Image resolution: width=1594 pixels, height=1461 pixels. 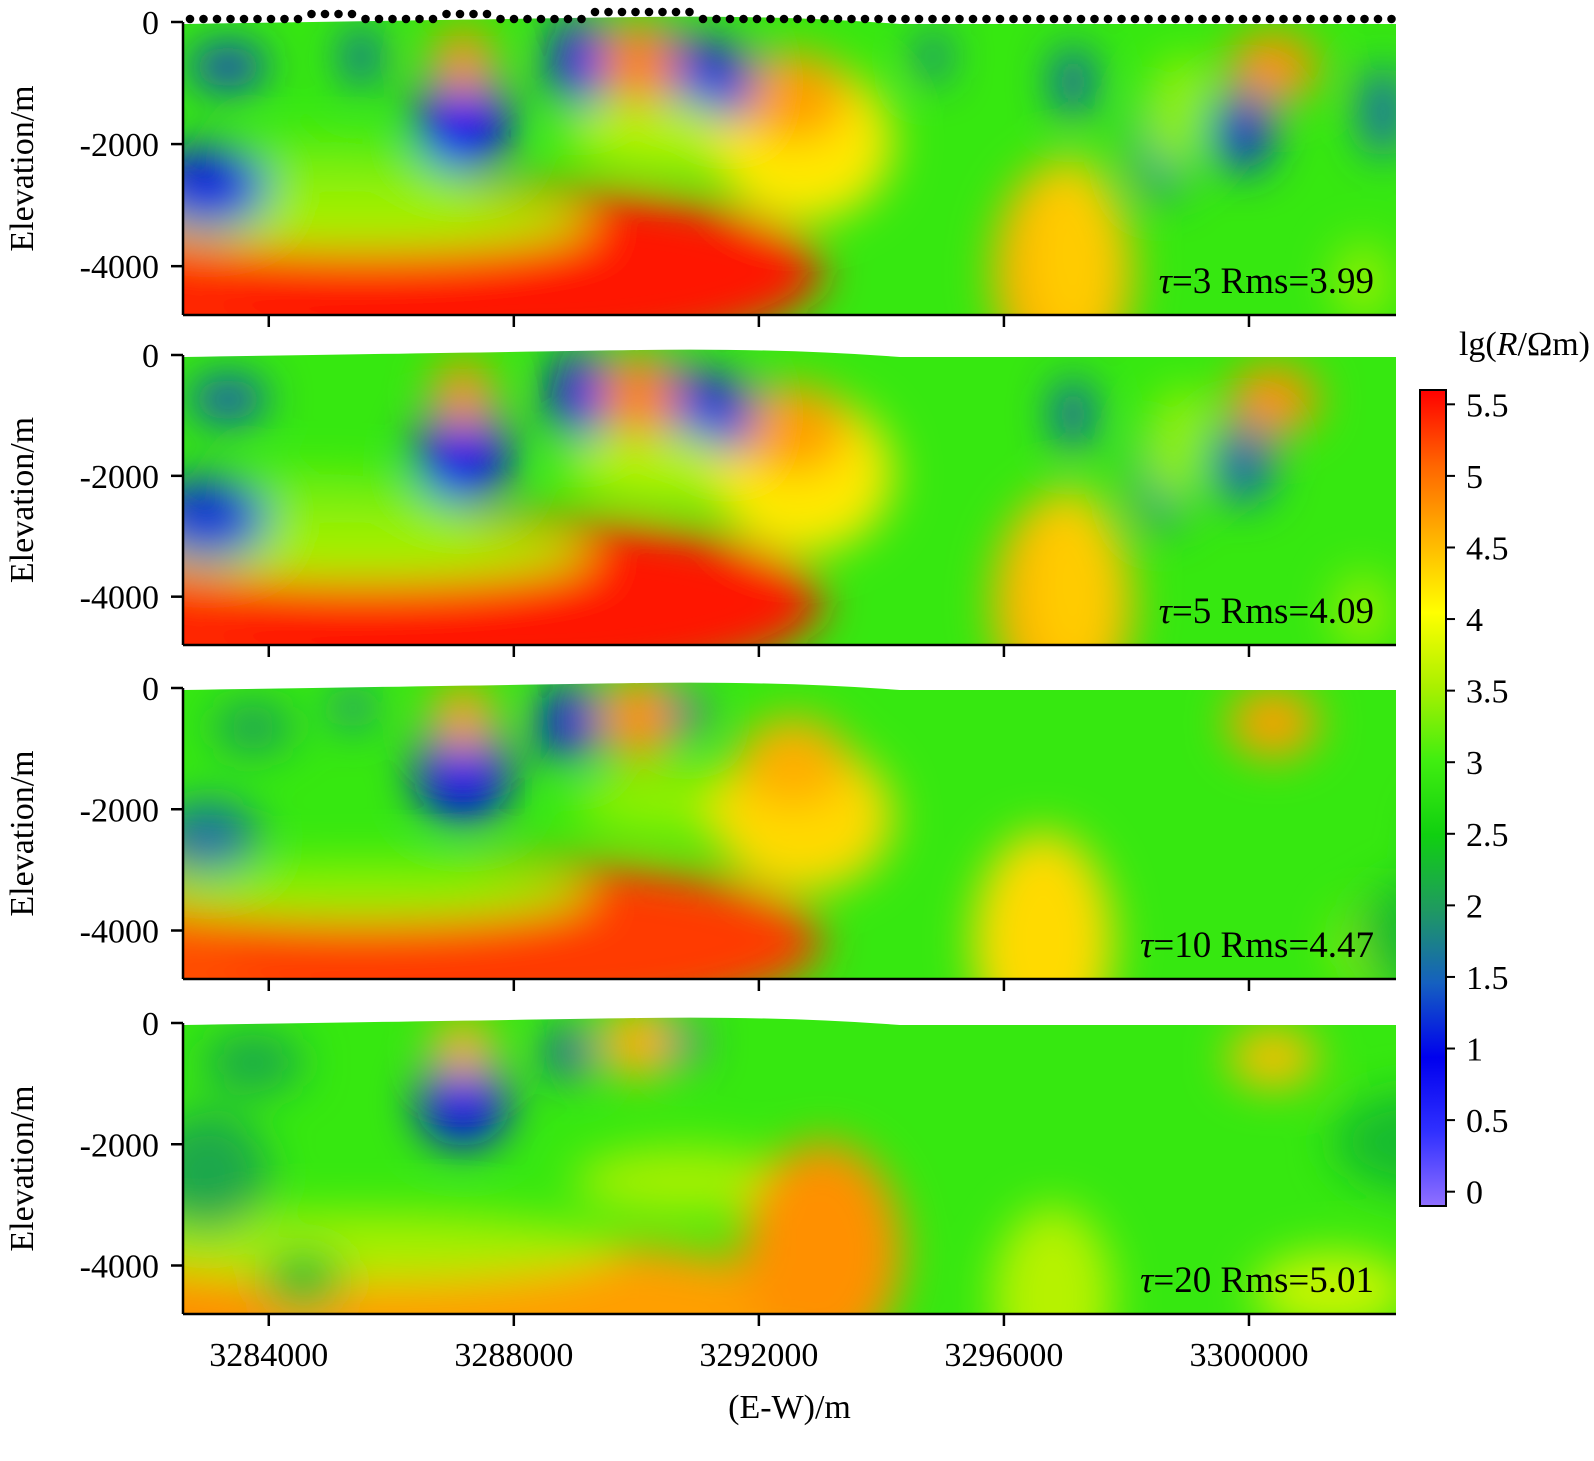 I want to click on colorbar-tick-label: 1.5, so click(x=1487, y=978).